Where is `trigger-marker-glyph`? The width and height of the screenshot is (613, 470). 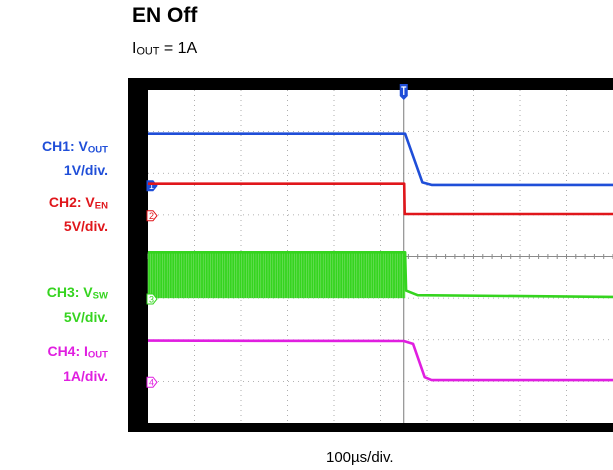
trigger-marker-glyph is located at coordinates (404, 90).